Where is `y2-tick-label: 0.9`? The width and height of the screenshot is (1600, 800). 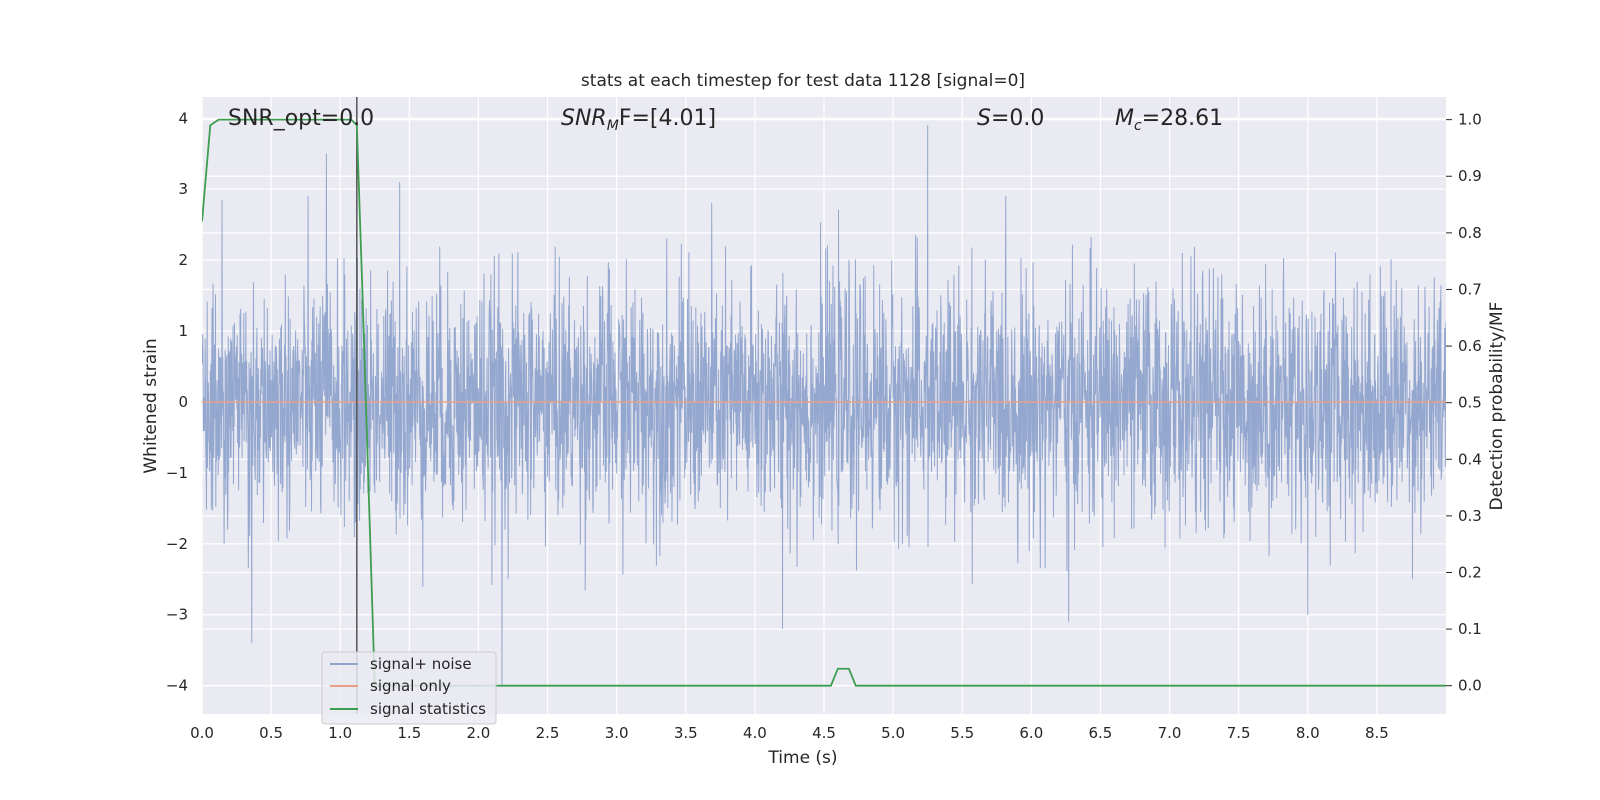
y2-tick-label: 0.9 is located at coordinates (1470, 176).